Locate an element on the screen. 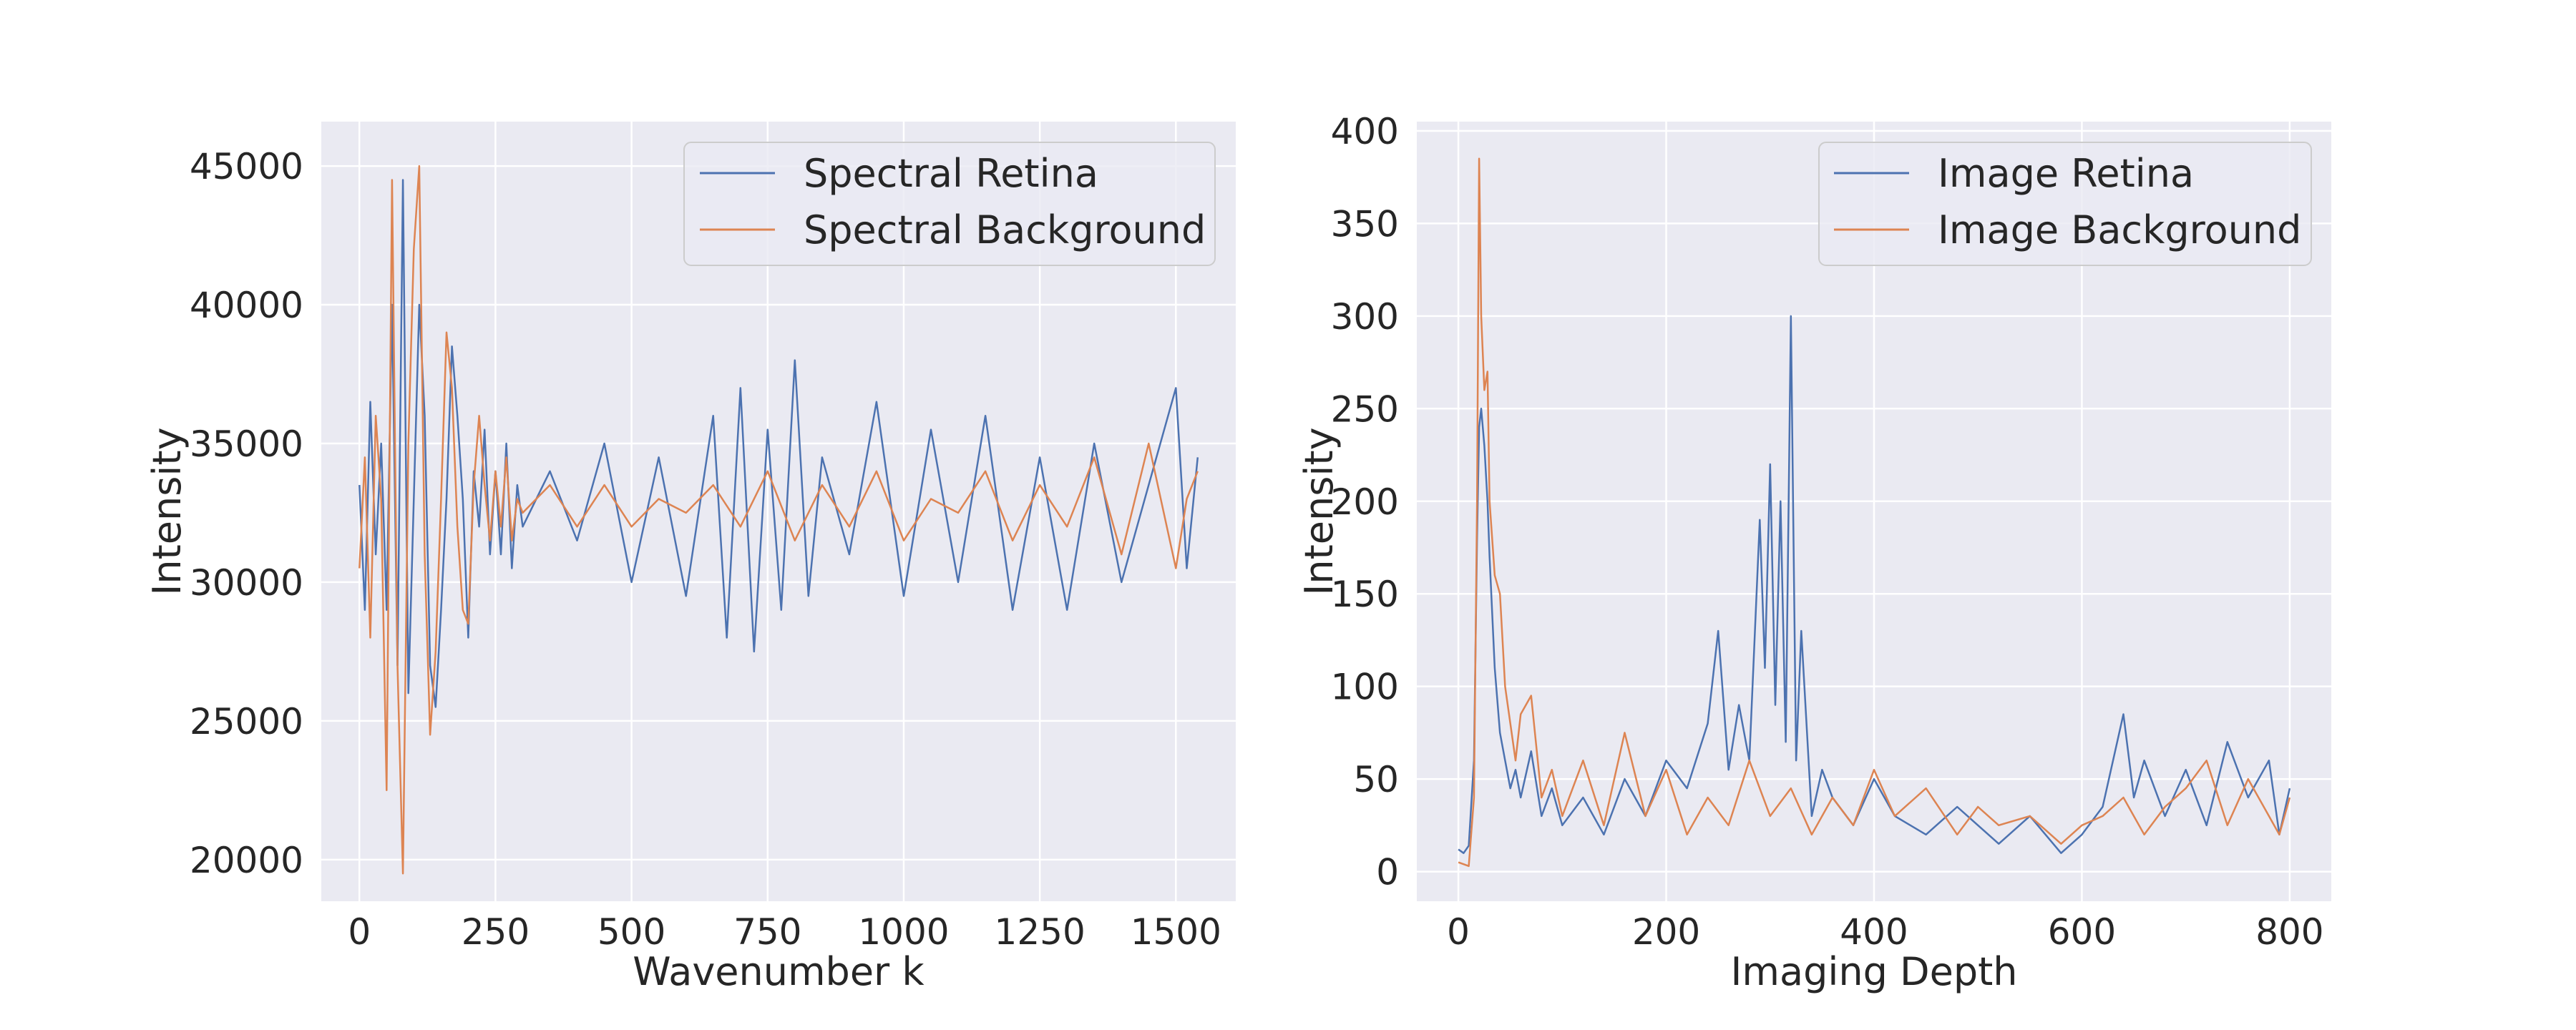  x-tick-label: 750 is located at coordinates (767, 932).